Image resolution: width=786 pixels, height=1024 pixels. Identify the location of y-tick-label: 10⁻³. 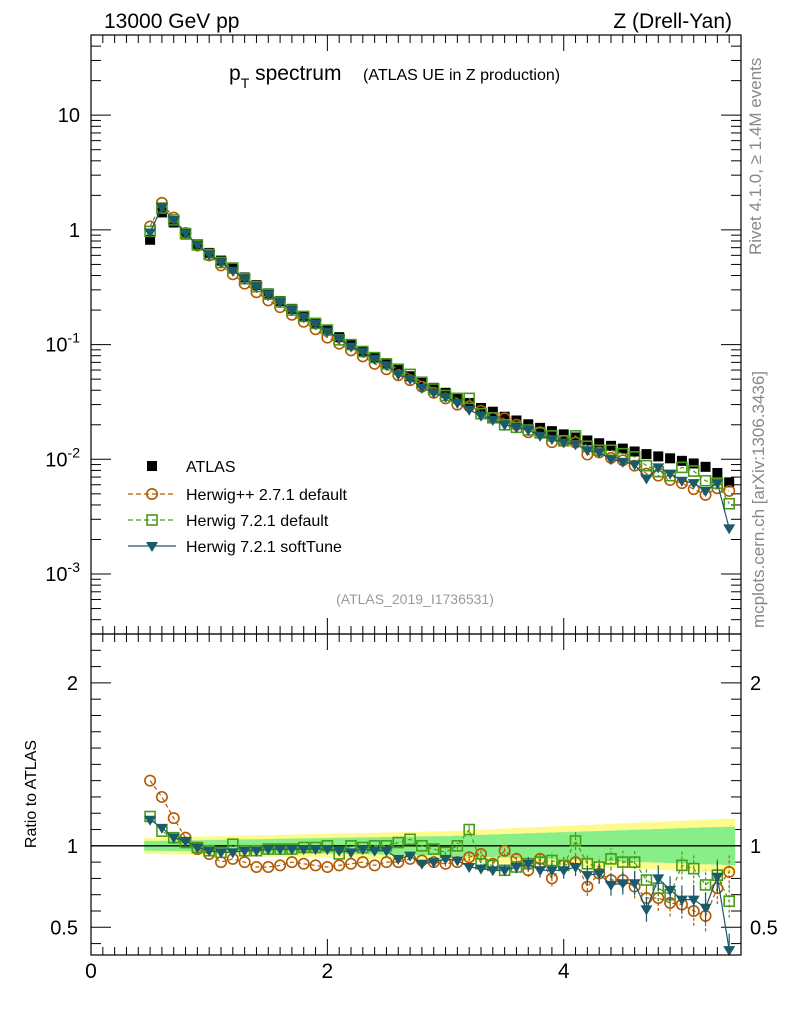
(62, 572).